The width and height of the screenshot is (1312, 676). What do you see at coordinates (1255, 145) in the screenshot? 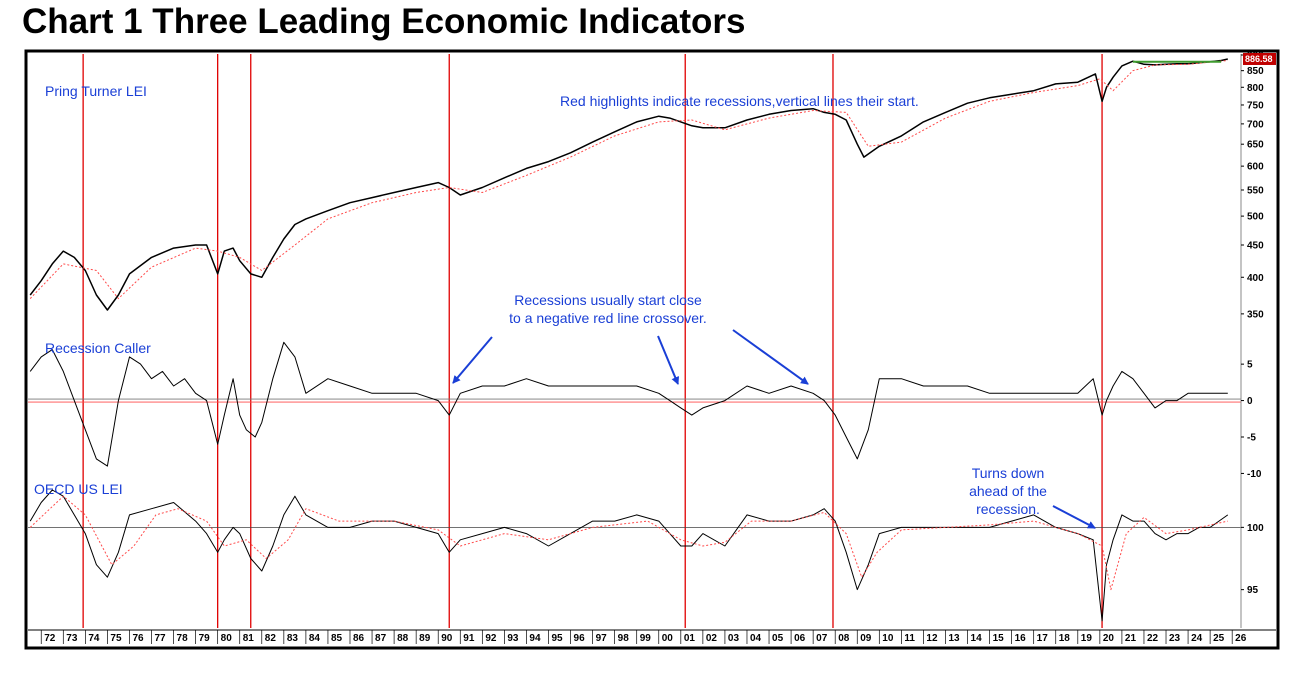
I see `y-tick-label: 650` at bounding box center [1255, 145].